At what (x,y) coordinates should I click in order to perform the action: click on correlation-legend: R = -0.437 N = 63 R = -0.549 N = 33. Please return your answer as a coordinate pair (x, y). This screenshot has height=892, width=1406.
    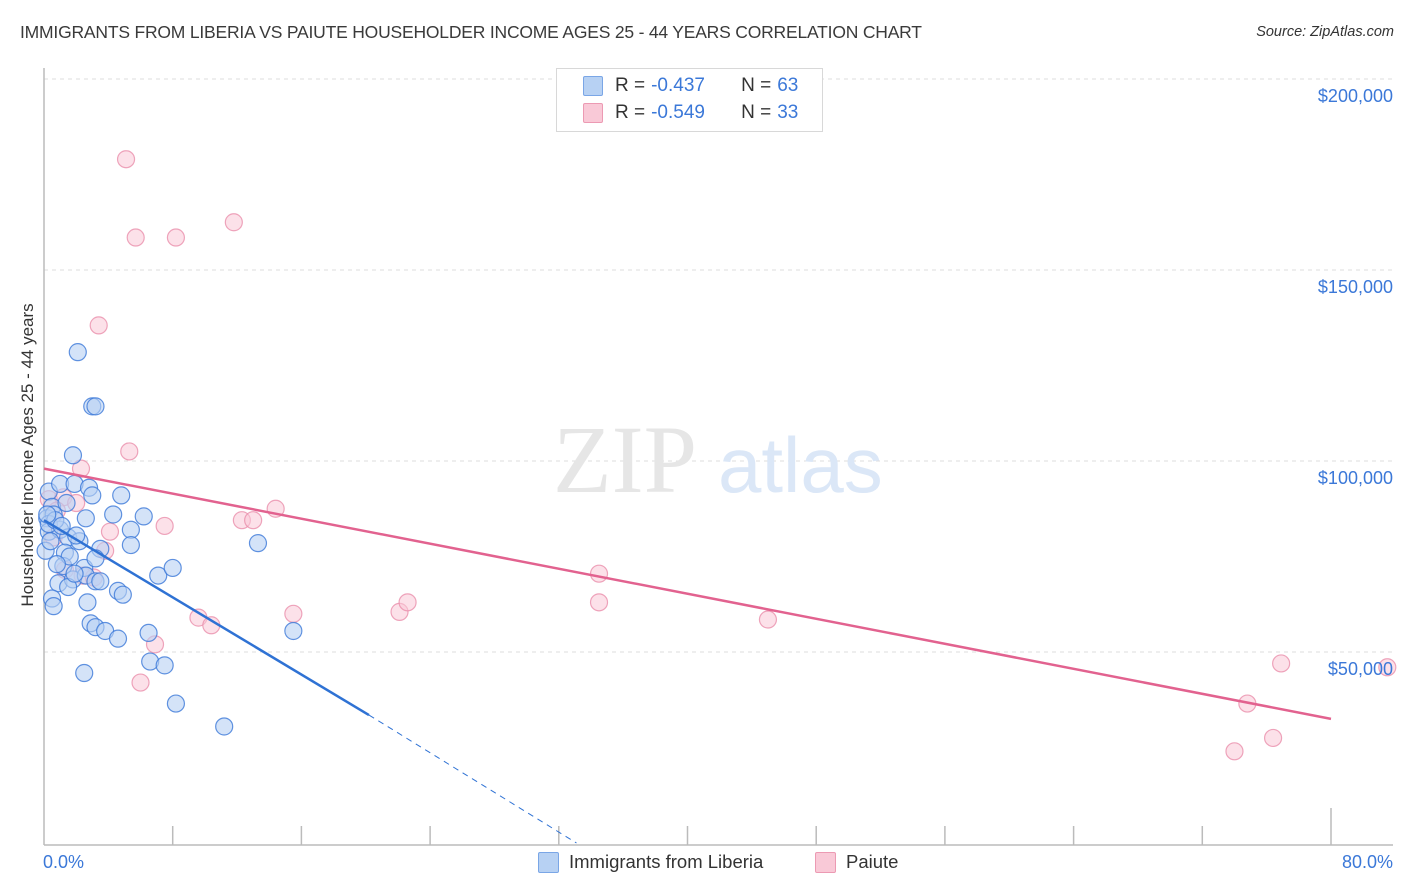
    Looking at the image, I should click on (689, 100).